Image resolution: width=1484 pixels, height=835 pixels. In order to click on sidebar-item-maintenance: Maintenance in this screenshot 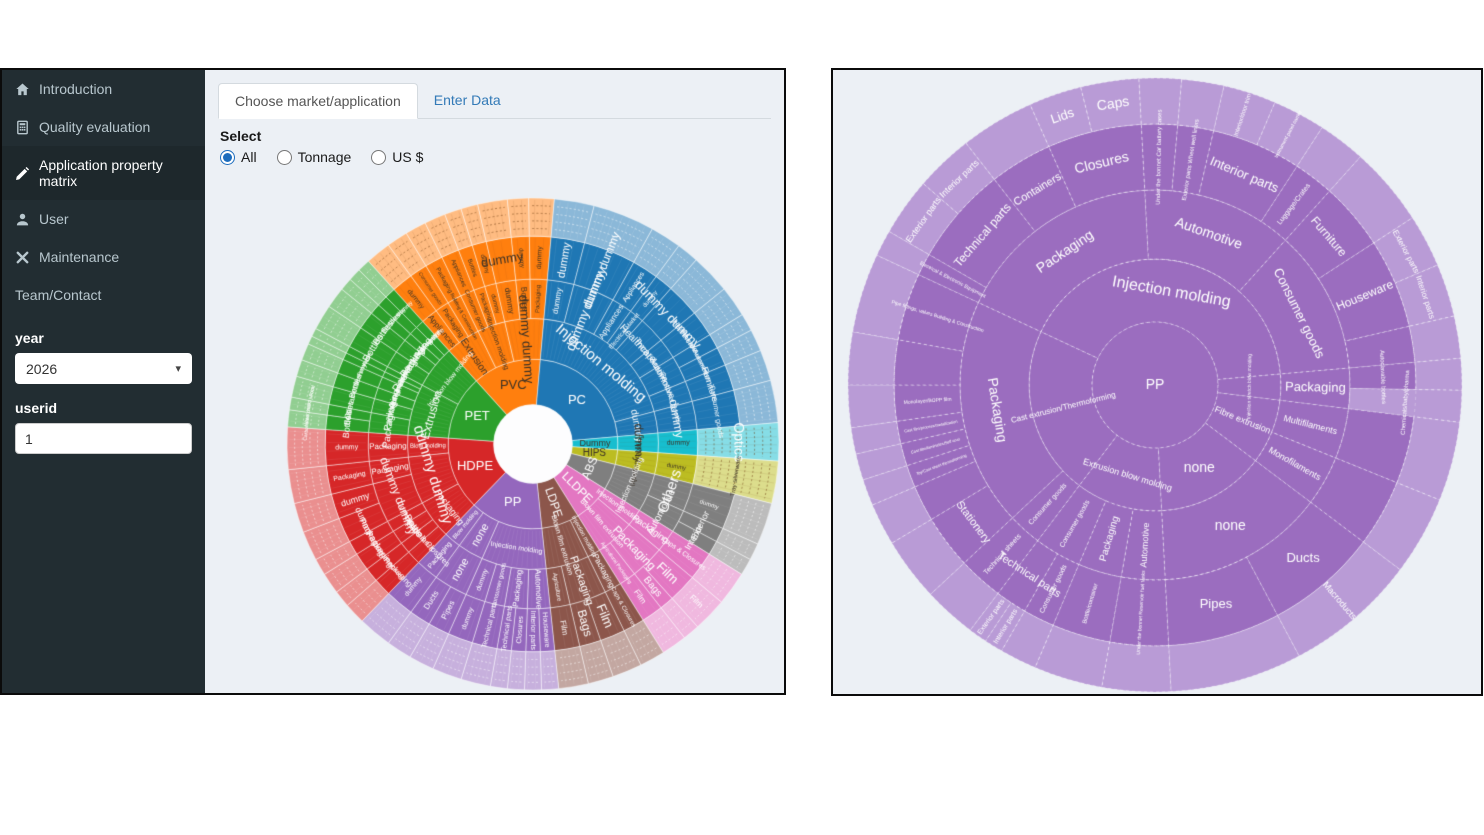, I will do `click(103, 257)`.